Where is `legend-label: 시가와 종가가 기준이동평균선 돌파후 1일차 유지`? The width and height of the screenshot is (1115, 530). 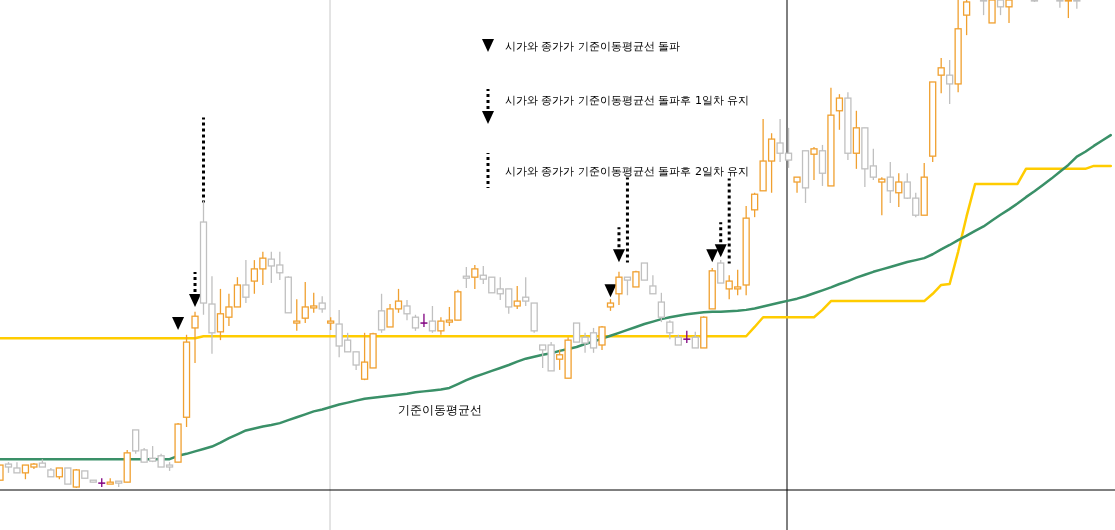
legend-label: 시가와 종가가 기준이동평균선 돌파후 1일차 유지 is located at coordinates (627, 100).